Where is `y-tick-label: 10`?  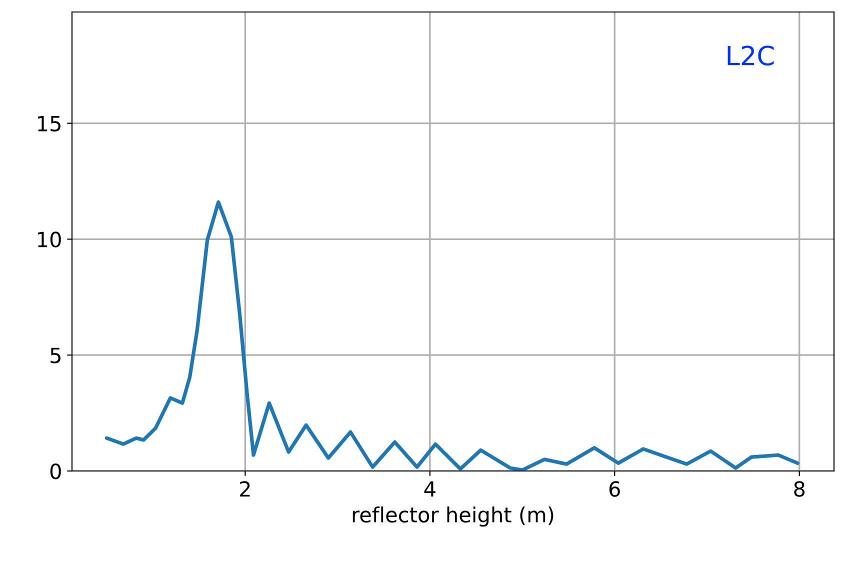 y-tick-label: 10 is located at coordinates (49, 240).